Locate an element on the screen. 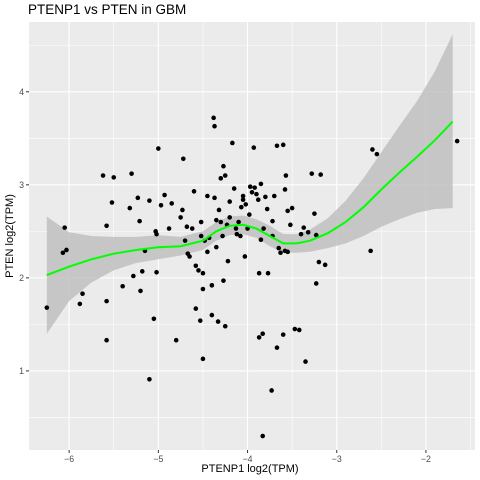 The image size is (480, 480). y-axis-title: PTEN log2(TPM) is located at coordinates (10, 236).